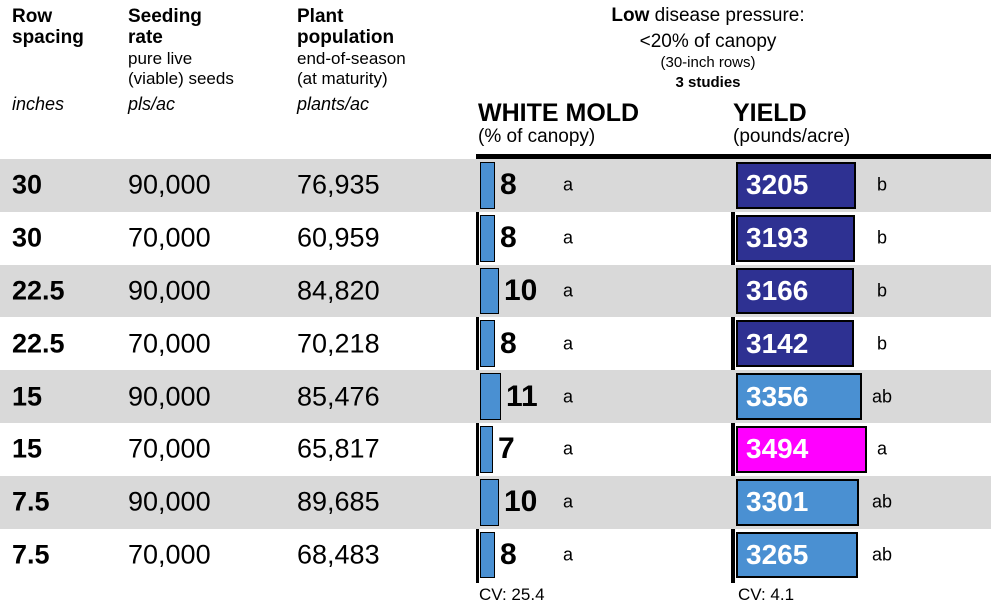 This screenshot has height=613, width=991. I want to click on yield-cv: CV: 4.1, so click(766, 594).